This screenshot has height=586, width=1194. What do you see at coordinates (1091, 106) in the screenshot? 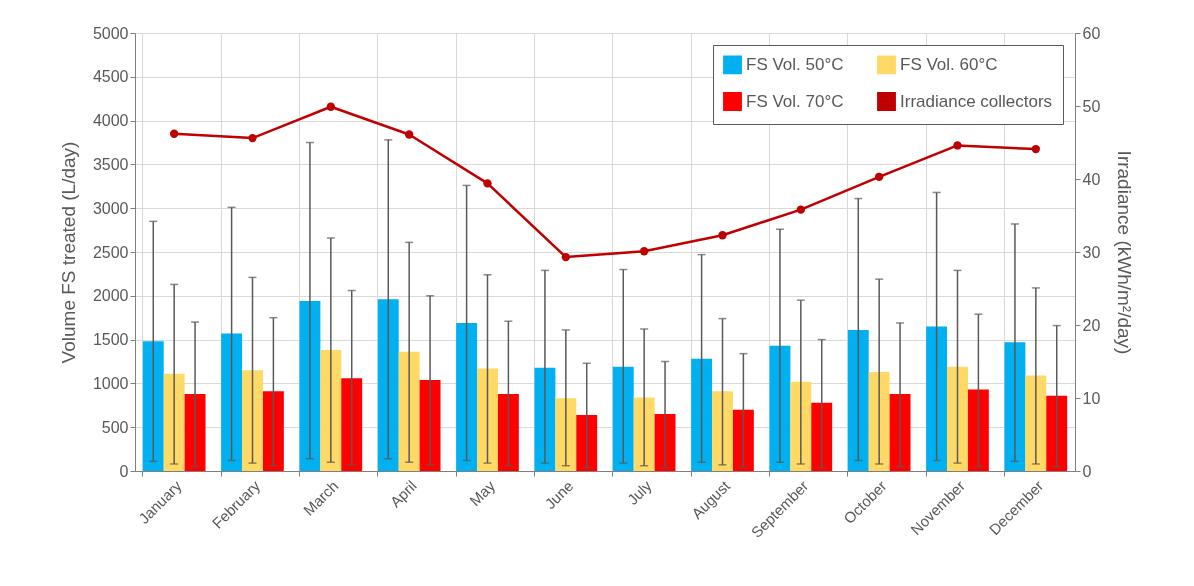
I see `y2-tick-label: 50` at bounding box center [1091, 106].